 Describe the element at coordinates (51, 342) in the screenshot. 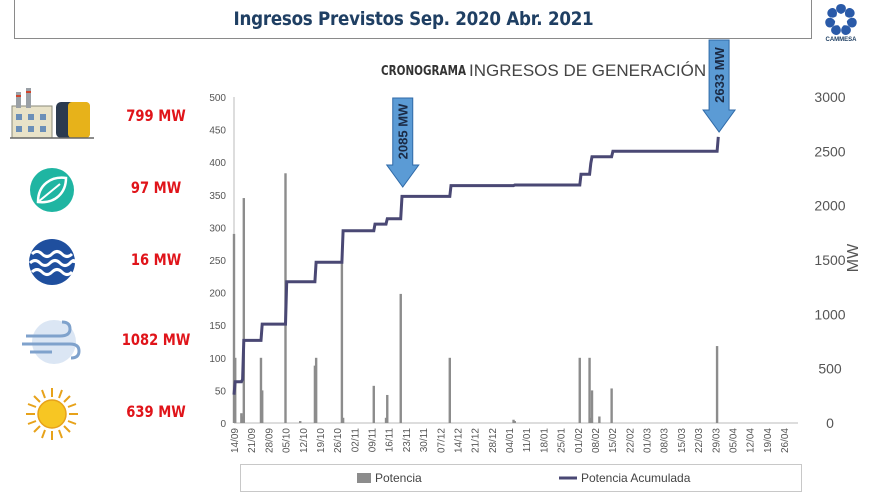

I see `wind-icon` at that location.